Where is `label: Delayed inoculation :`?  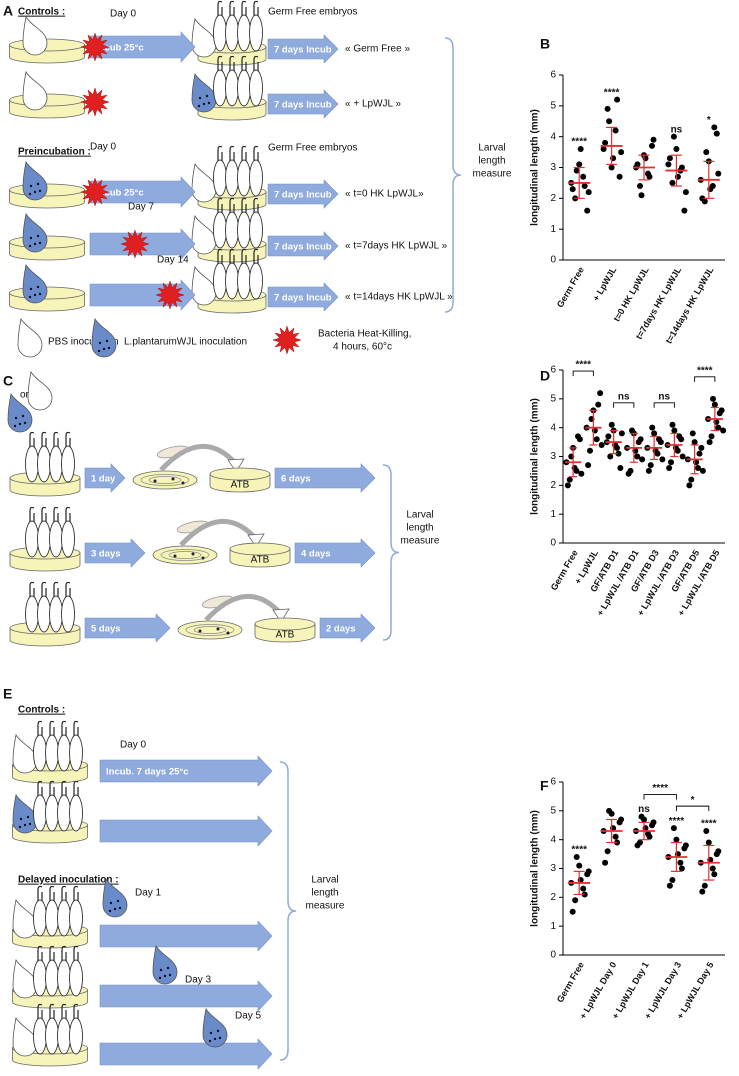 label: Delayed inoculation : is located at coordinates (68, 880).